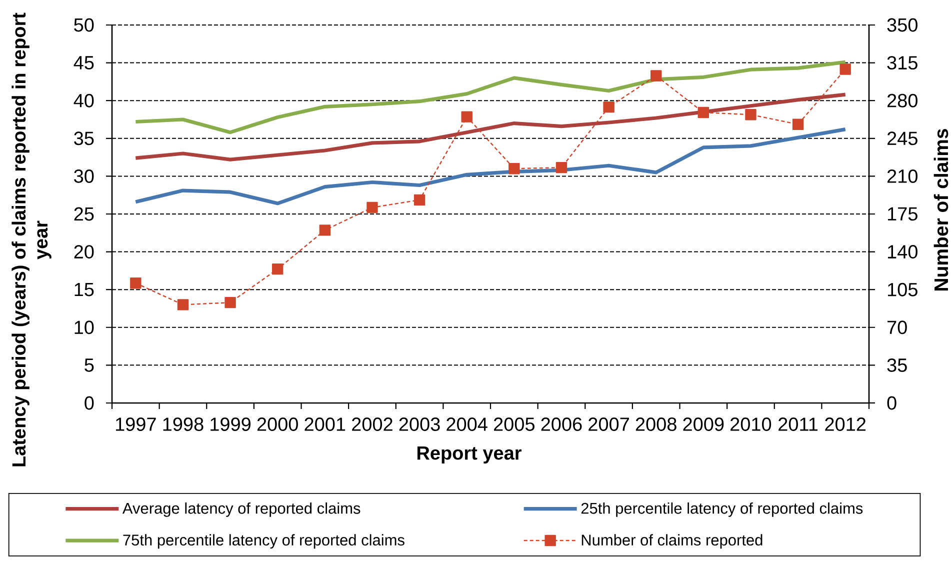 This screenshot has height=567, width=951. Describe the element at coordinates (419, 424) in the screenshot. I see `x-tick-label: 2003` at that location.